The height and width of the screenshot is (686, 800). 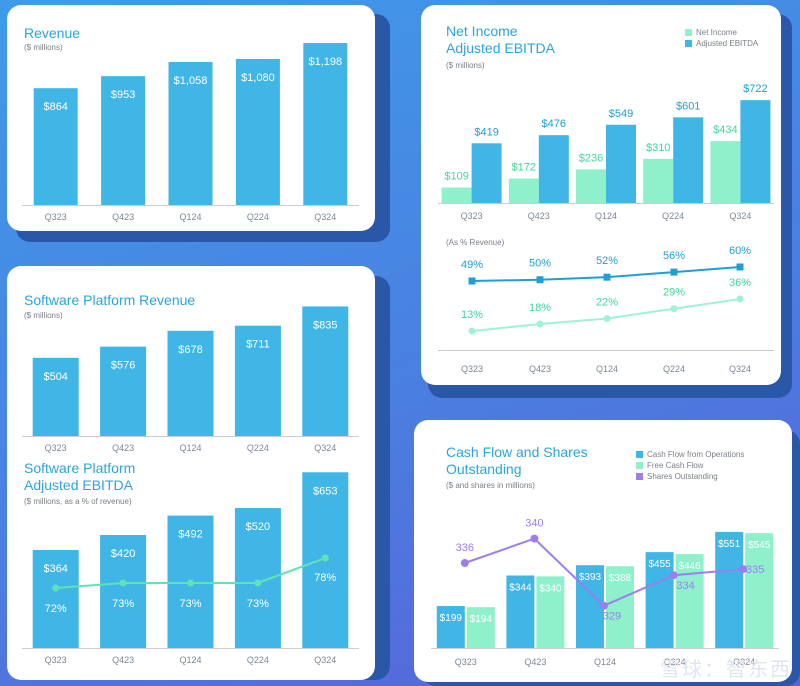 What do you see at coordinates (658, 180) in the screenshot?
I see `net-income-bar-Q224` at bounding box center [658, 180].